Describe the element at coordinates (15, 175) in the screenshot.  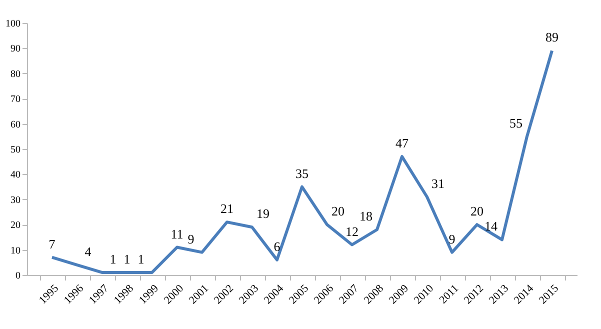
I see `y-tick-label: 40` at that location.